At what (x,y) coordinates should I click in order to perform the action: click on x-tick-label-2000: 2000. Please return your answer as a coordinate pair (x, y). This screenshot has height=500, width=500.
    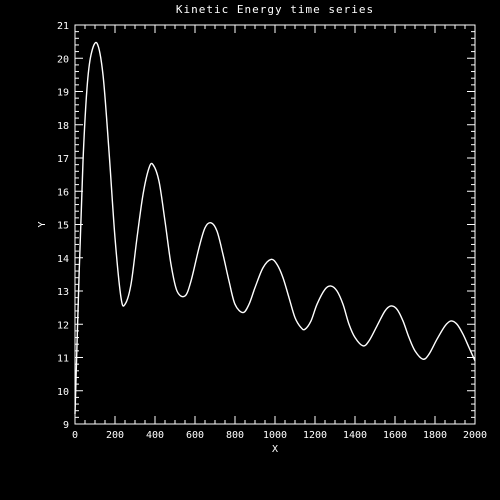
    Looking at the image, I should click on (475, 435).